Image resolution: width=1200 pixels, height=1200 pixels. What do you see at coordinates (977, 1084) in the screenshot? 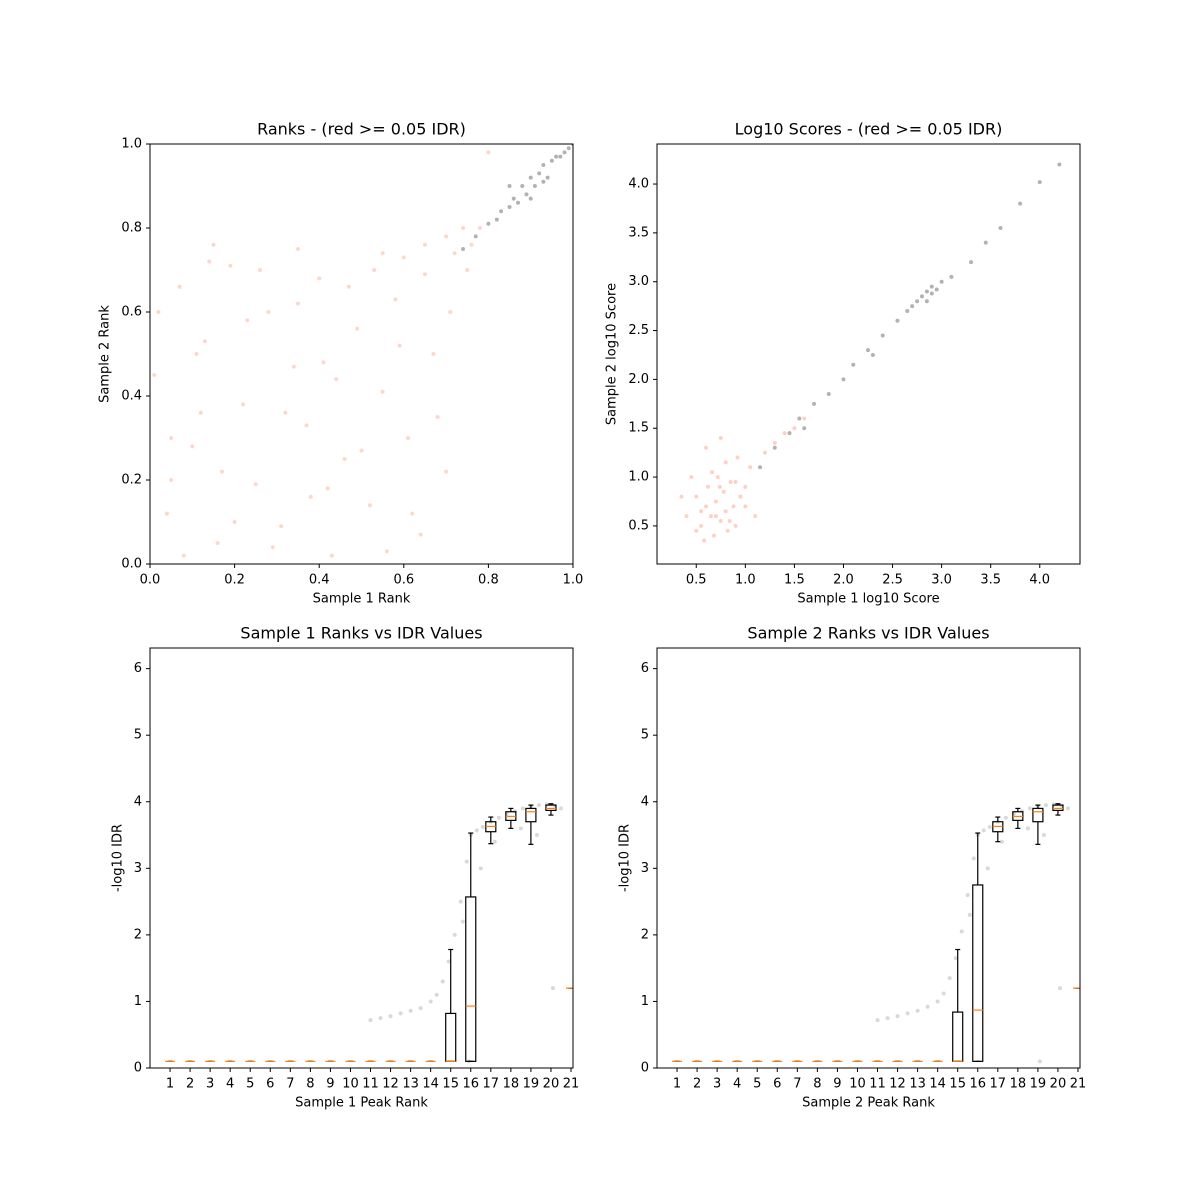
I see `x-tick-label: 16` at bounding box center [977, 1084].